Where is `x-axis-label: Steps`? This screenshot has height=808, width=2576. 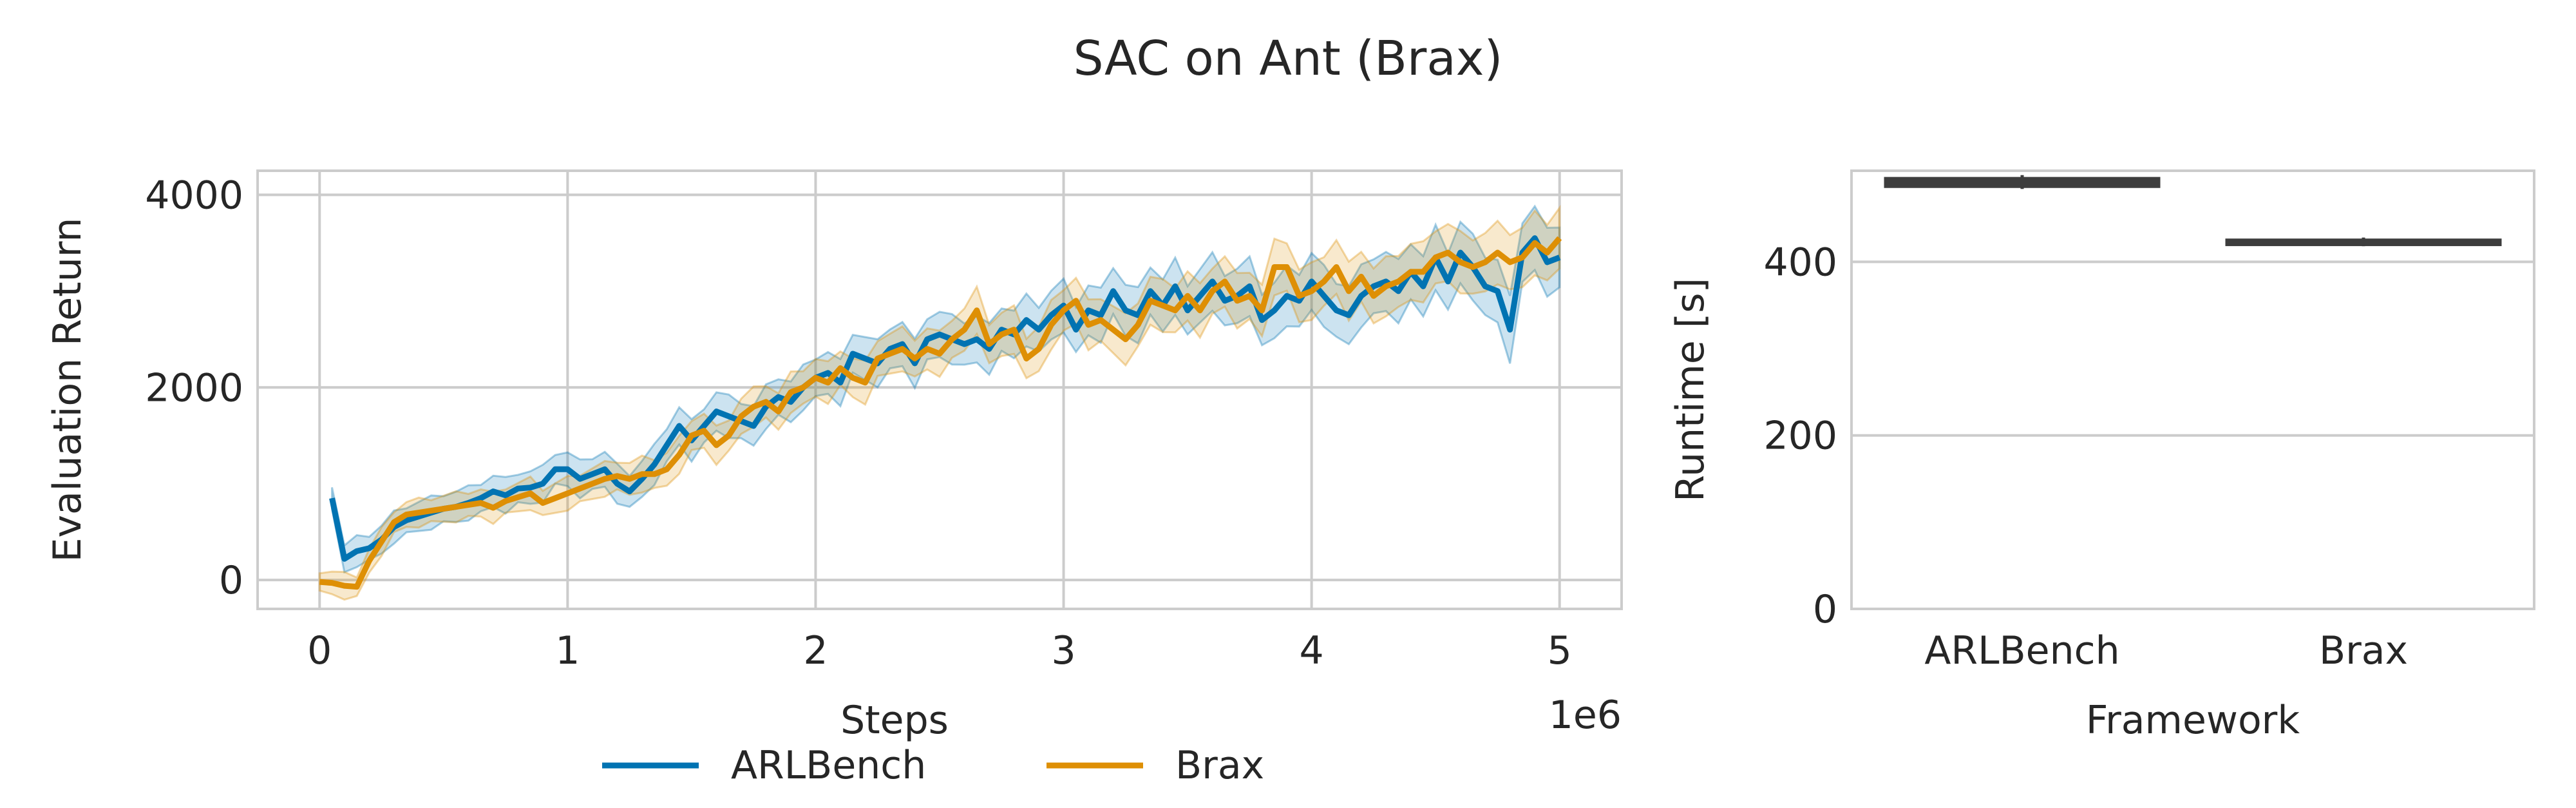 x-axis-label: Steps is located at coordinates (894, 720).